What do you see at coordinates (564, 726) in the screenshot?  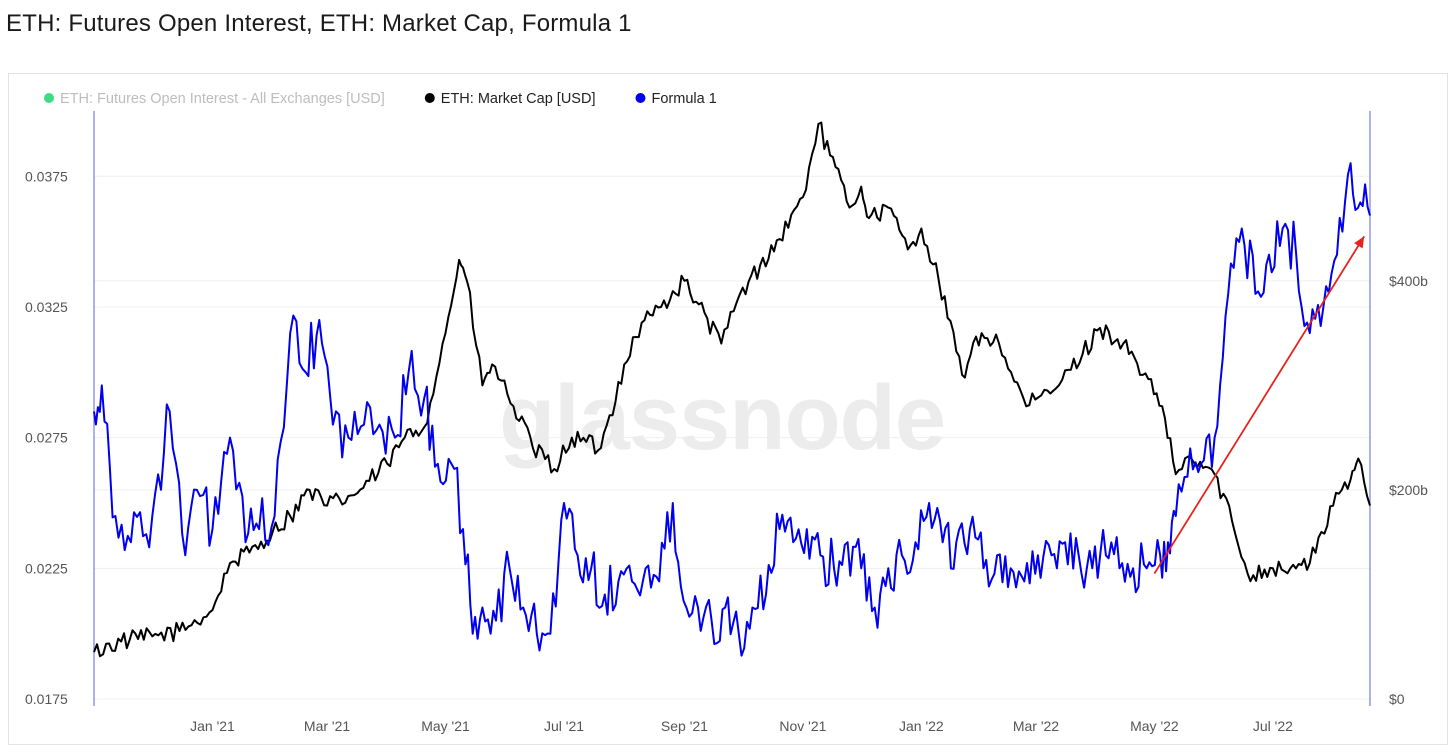 I see `x-tick-label: Jul '21` at bounding box center [564, 726].